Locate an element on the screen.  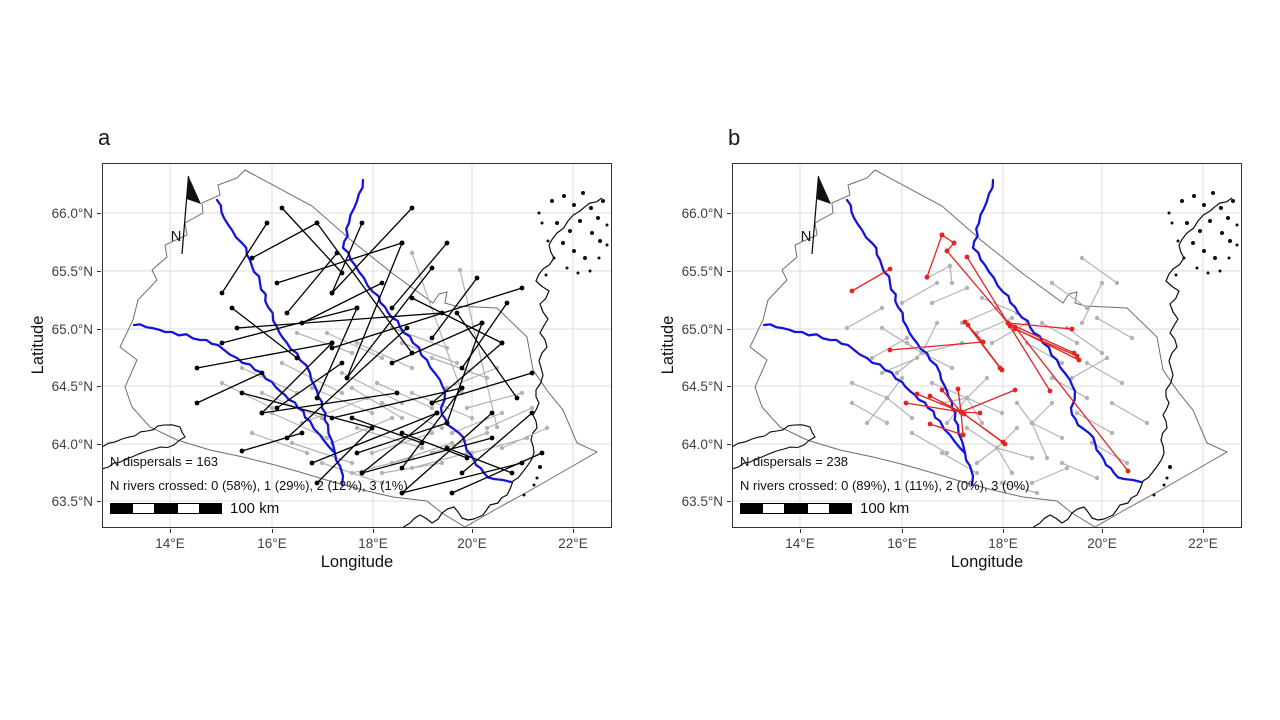
dispersals-noncrossing is located at coordinates (384, 368).